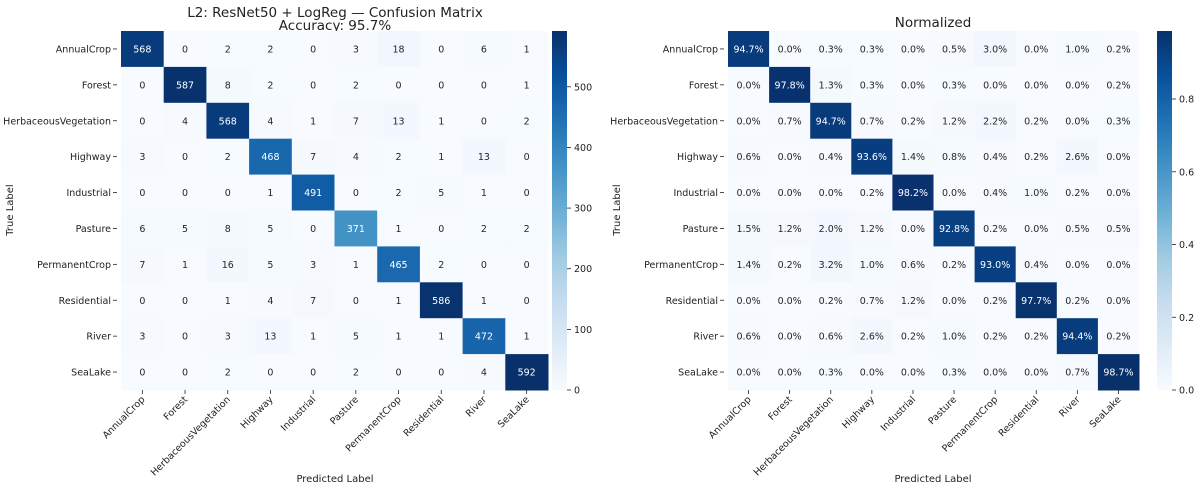  Describe the element at coordinates (730, 417) in the screenshot. I see `x-tick-label: AnnualCrop` at that location.